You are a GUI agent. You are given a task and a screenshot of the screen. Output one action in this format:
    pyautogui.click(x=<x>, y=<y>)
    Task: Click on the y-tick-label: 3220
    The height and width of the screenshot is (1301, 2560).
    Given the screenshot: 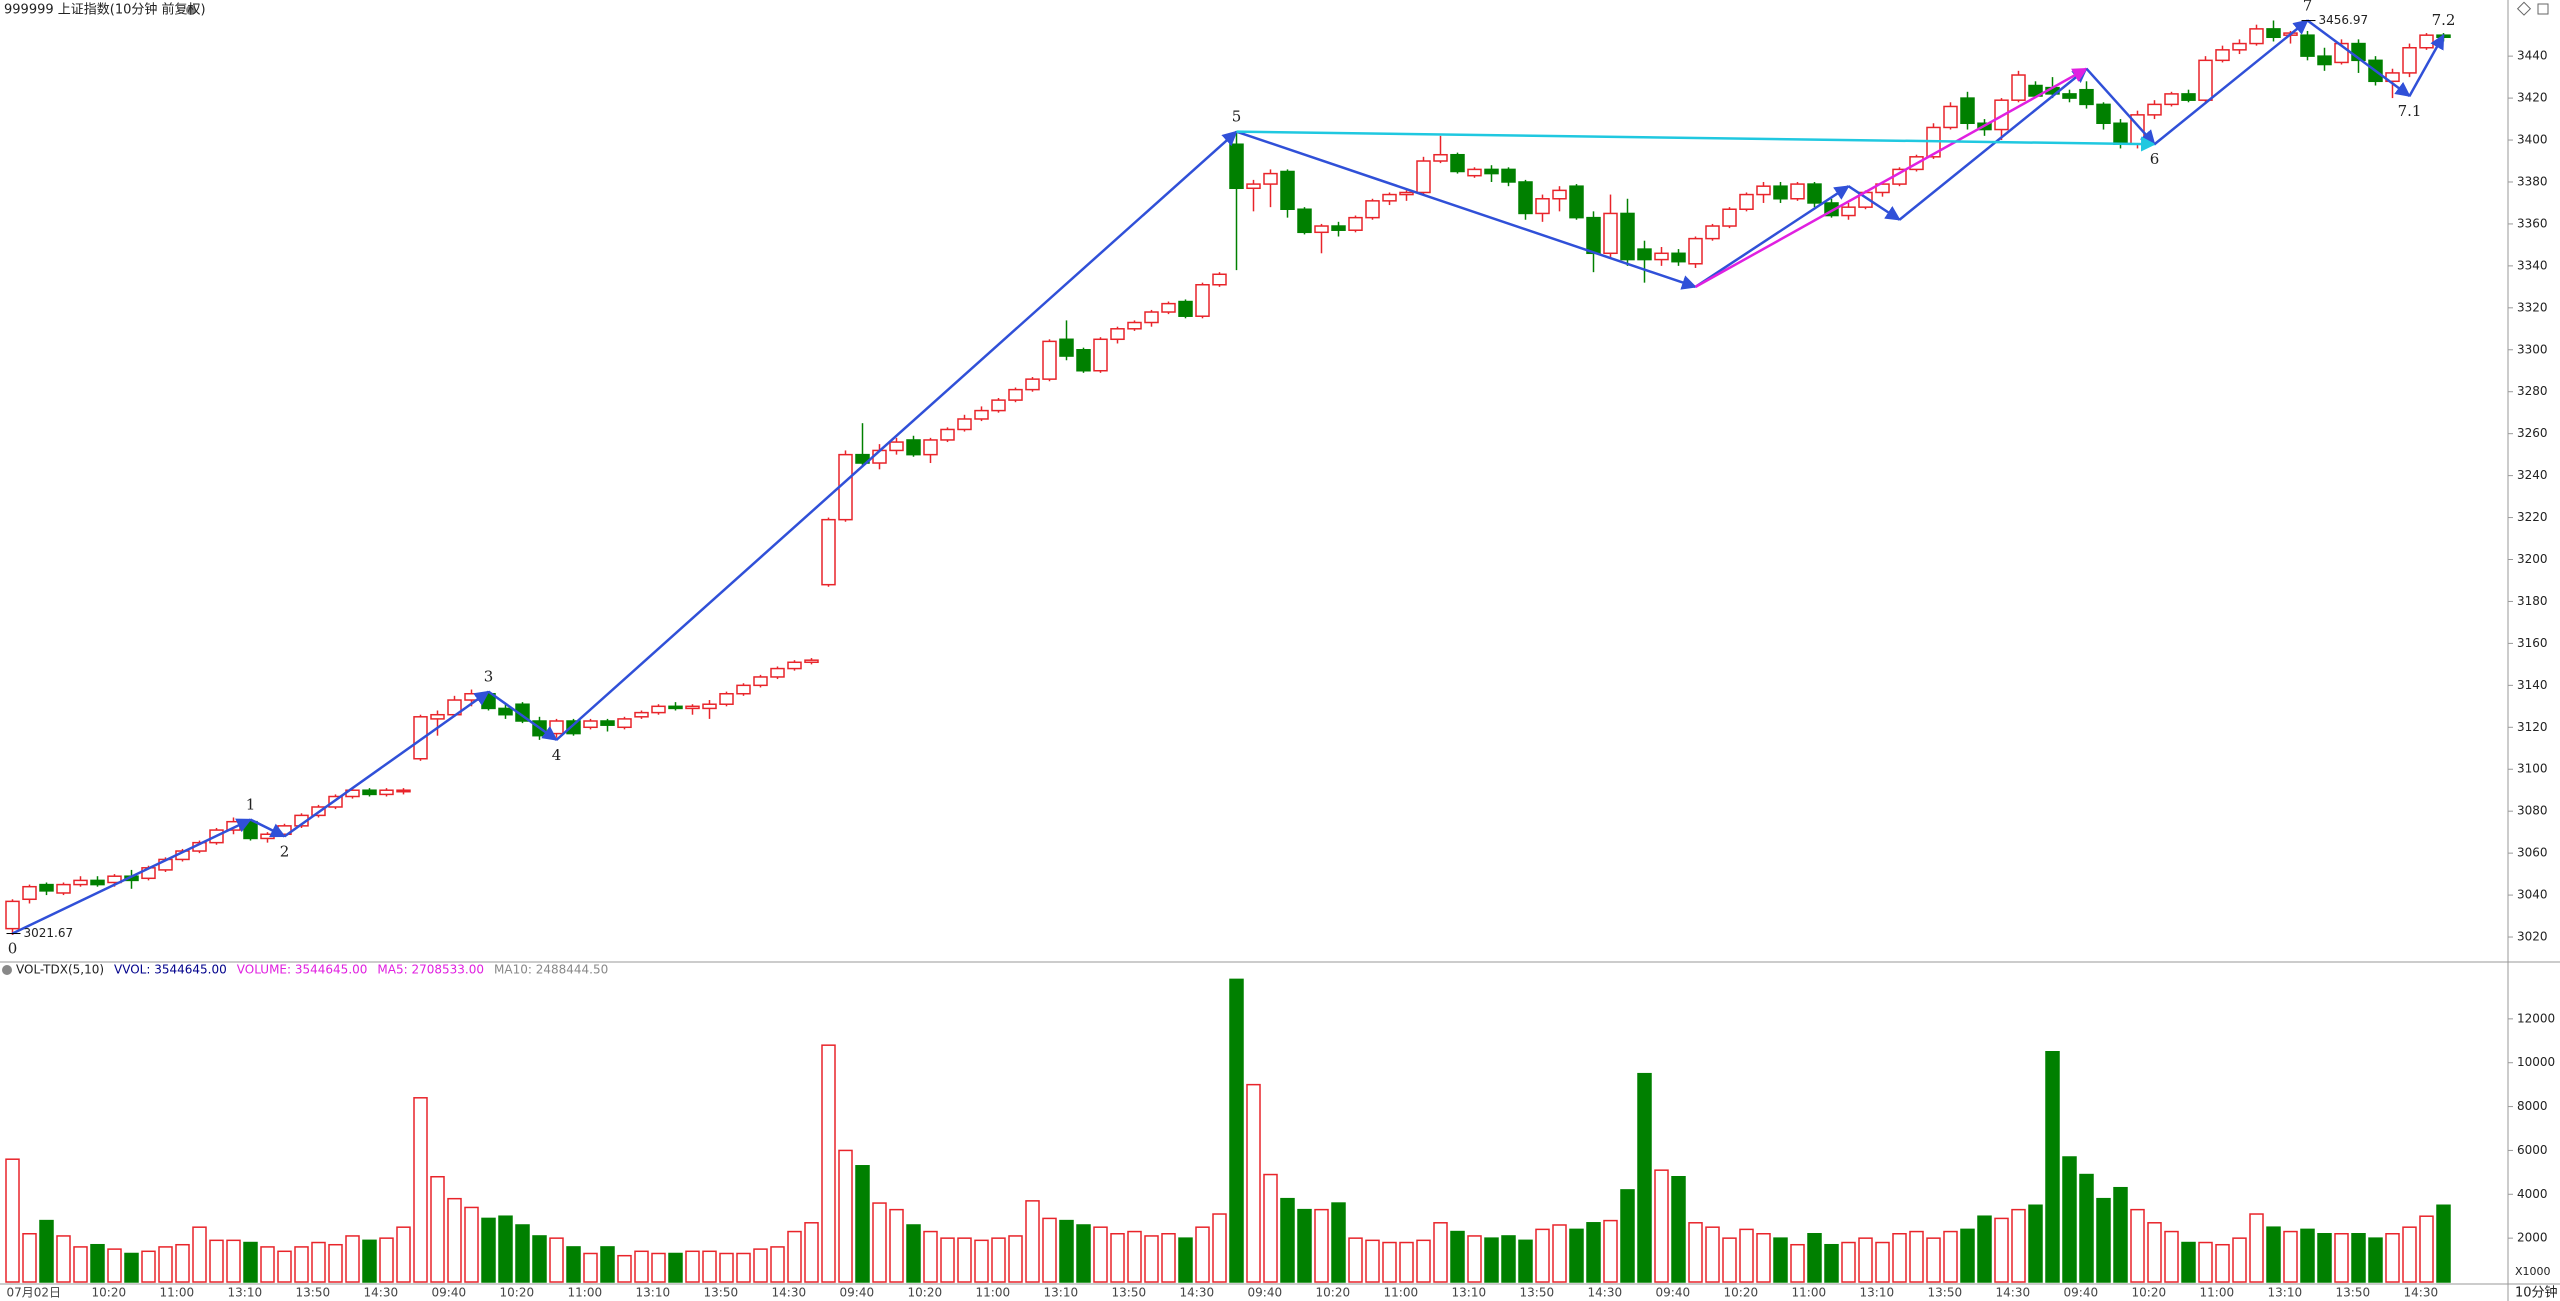 What is the action you would take?
    pyautogui.click(x=2532, y=517)
    